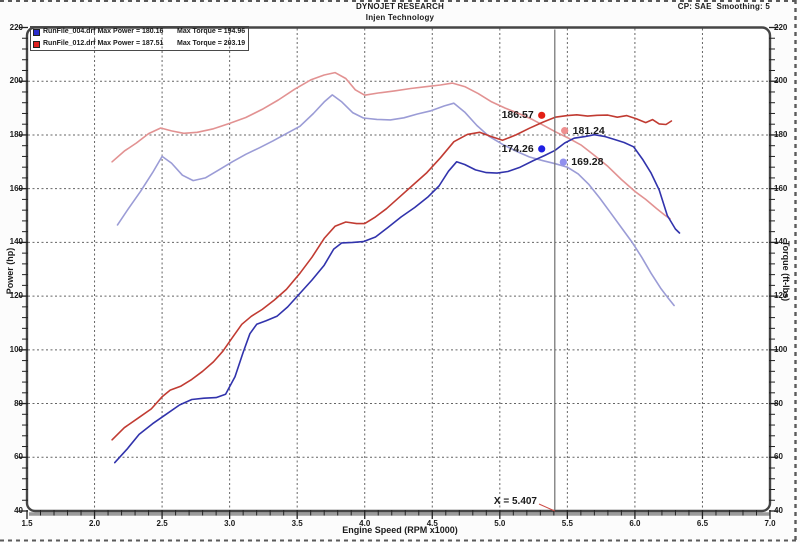 The height and width of the screenshot is (542, 800). I want to click on readout-torque-blue: 169.28, so click(587, 162).